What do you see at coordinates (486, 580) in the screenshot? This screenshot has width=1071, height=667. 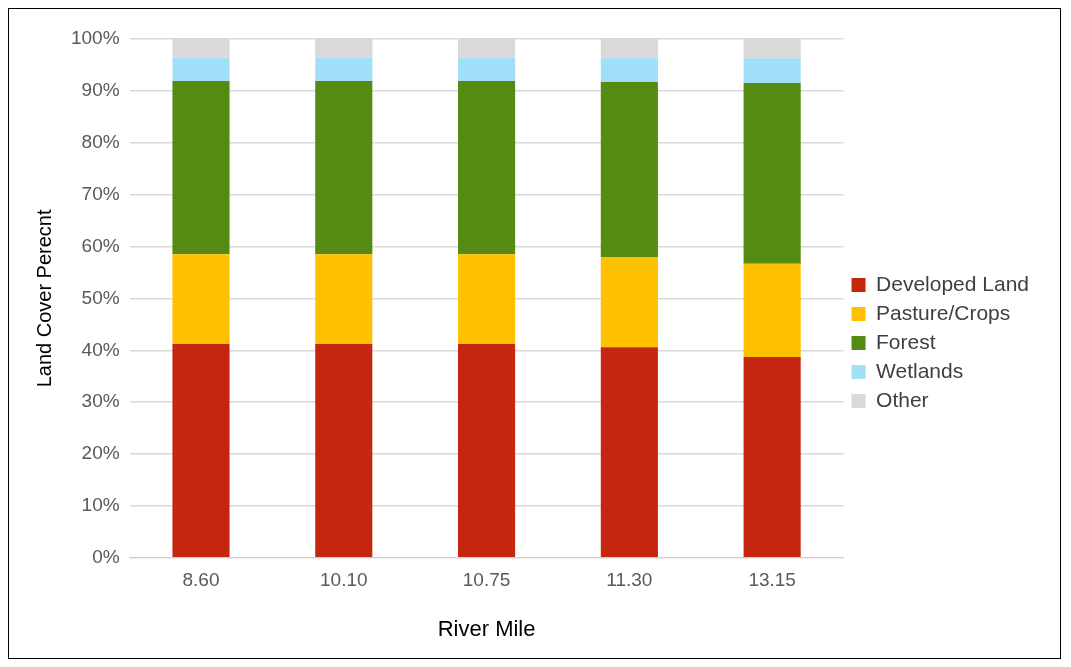 I see `x-tick-label: 10.75` at bounding box center [486, 580].